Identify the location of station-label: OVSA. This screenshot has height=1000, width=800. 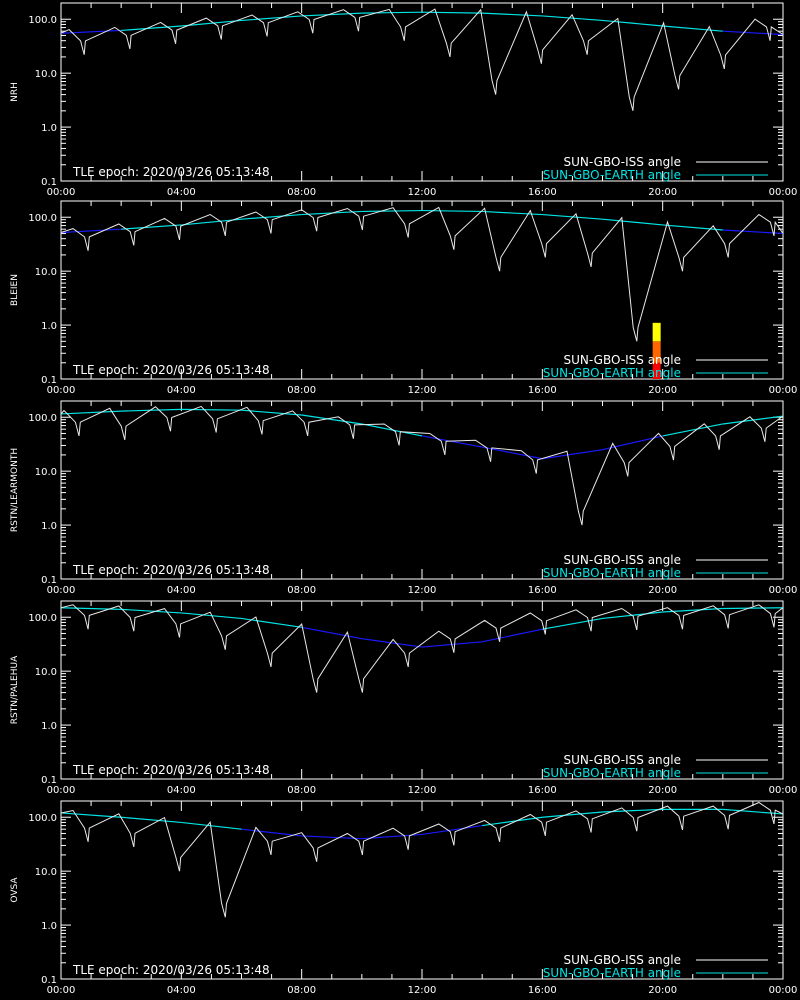
(15, 890).